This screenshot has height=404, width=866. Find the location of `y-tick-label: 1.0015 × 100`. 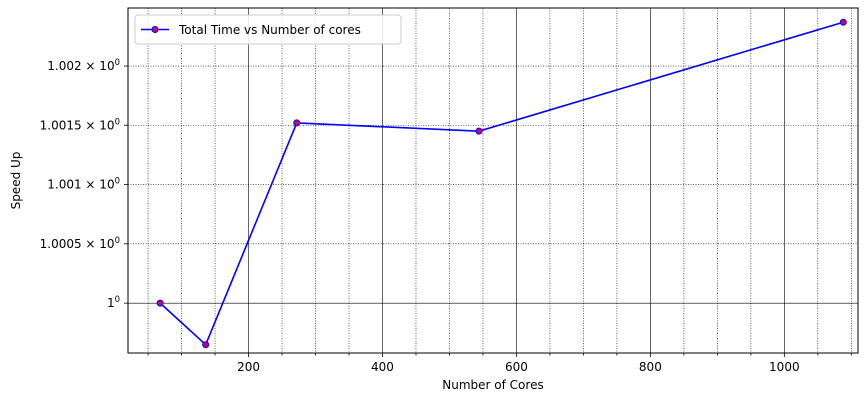

y-tick-label: 1.0015 × 100 is located at coordinates (80, 124).